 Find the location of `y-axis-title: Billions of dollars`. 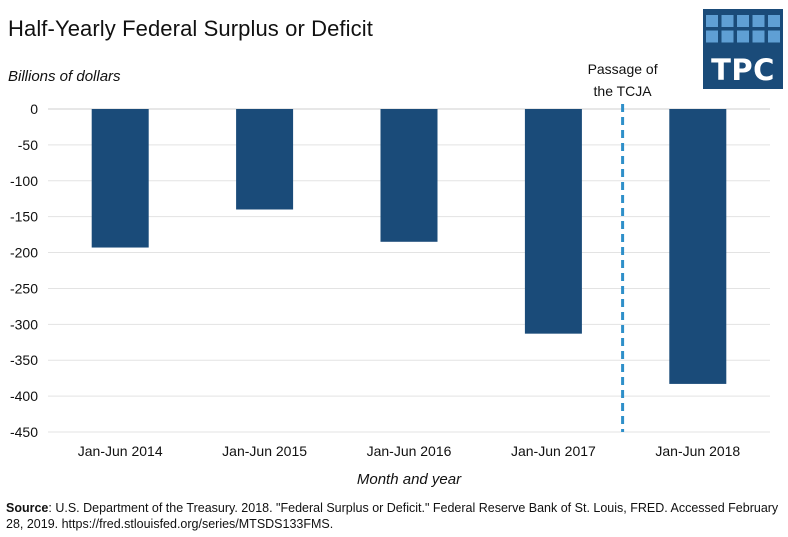

y-axis-title: Billions of dollars is located at coordinates (64, 76).